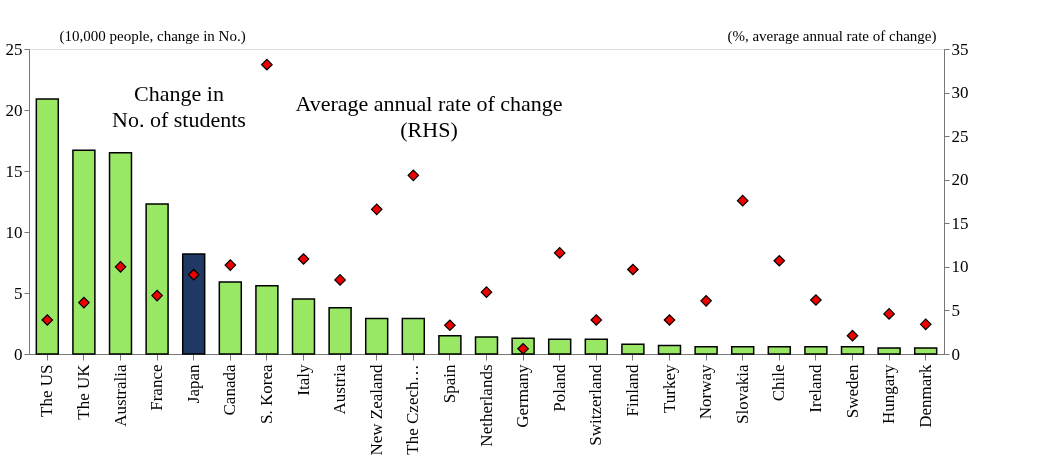 The image size is (1046, 459). I want to click on y-tick-label: 20, so click(14, 110).